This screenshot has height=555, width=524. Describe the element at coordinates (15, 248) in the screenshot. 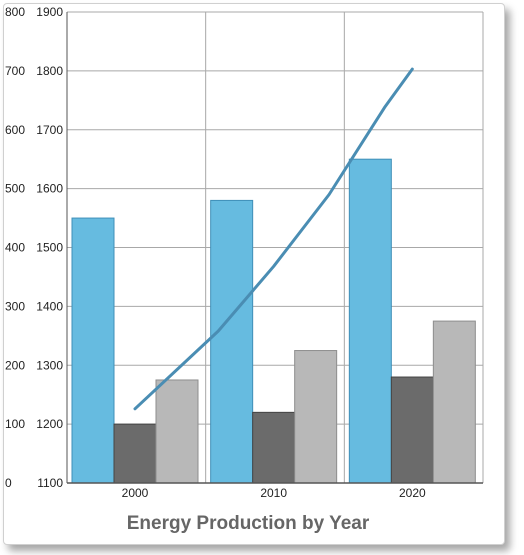

I see `y-left-tick-label: 400` at that location.